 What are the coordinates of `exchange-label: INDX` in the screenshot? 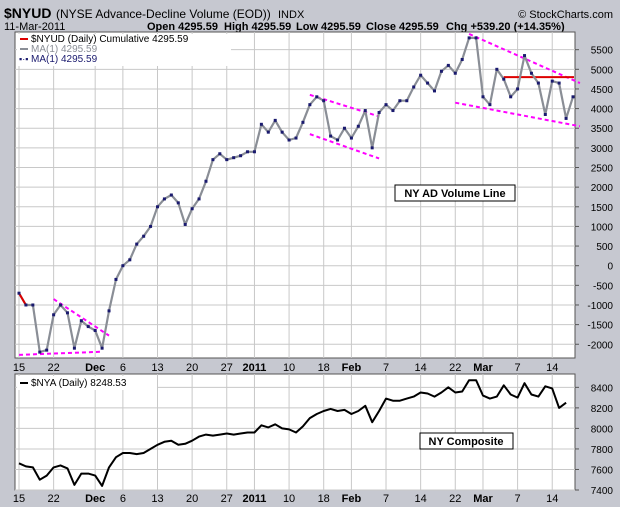 It's located at (291, 15).